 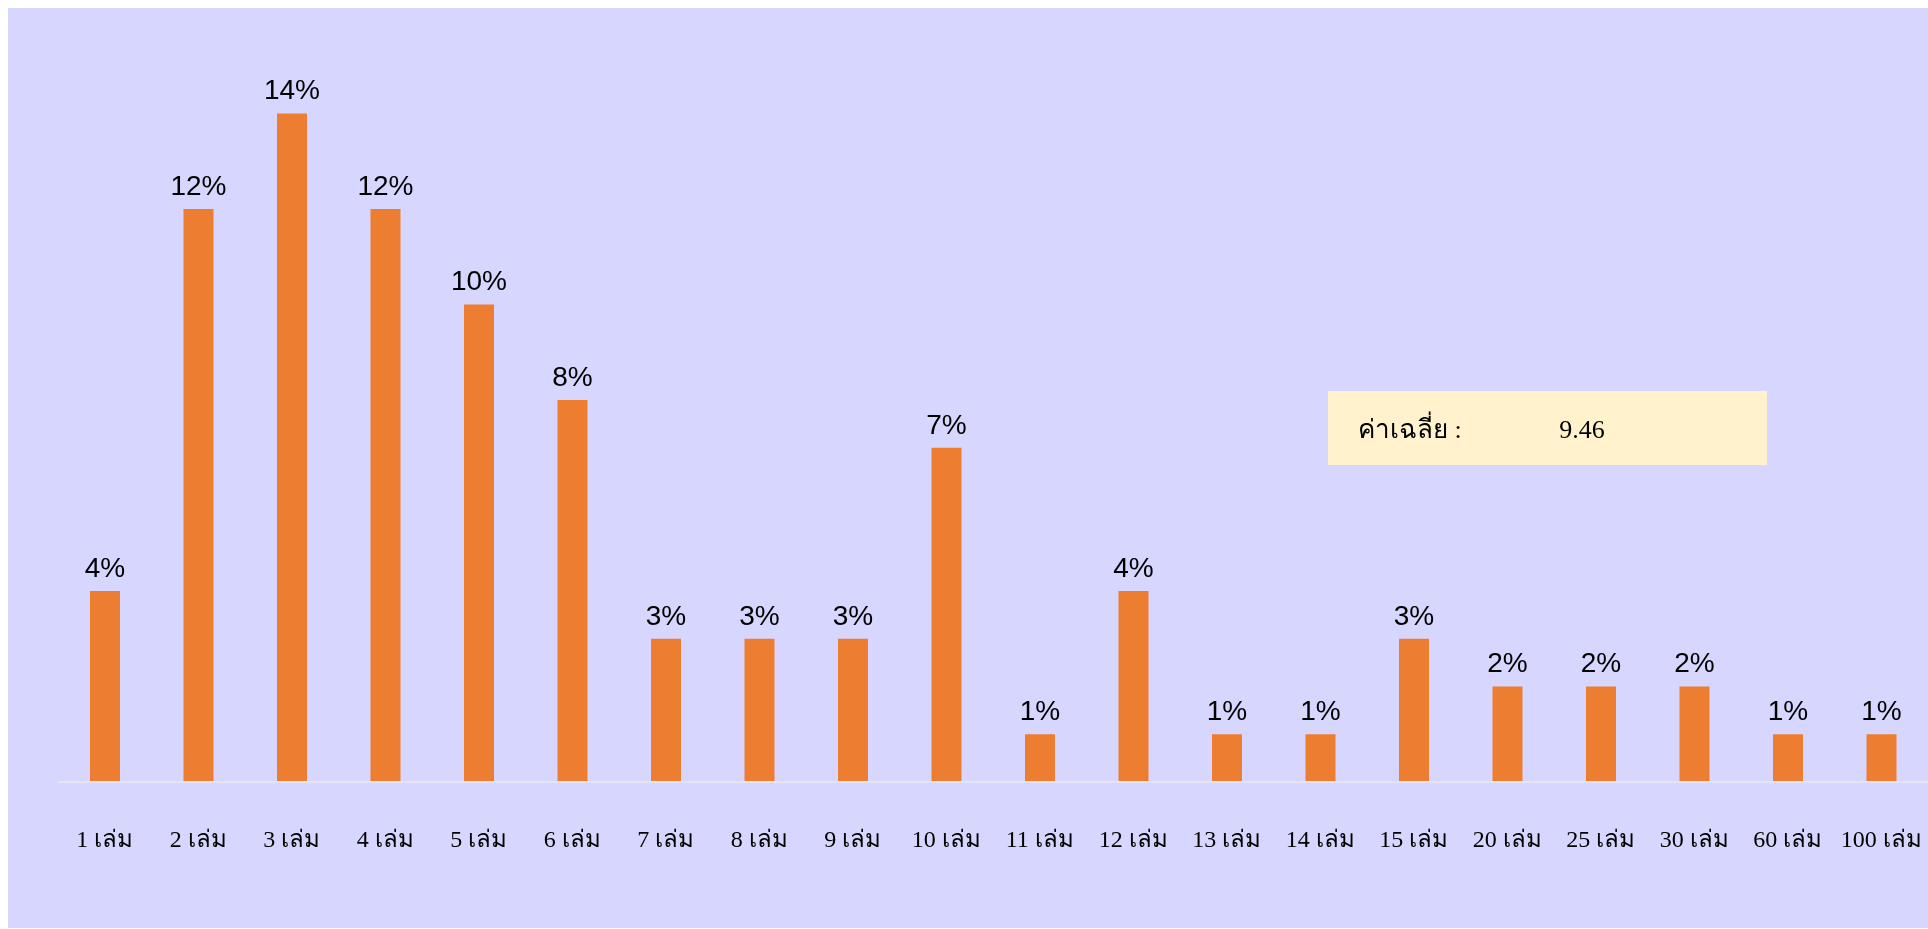 What do you see at coordinates (105, 839) in the screenshot?
I see `x-tick-label: 1 เล่ม` at bounding box center [105, 839].